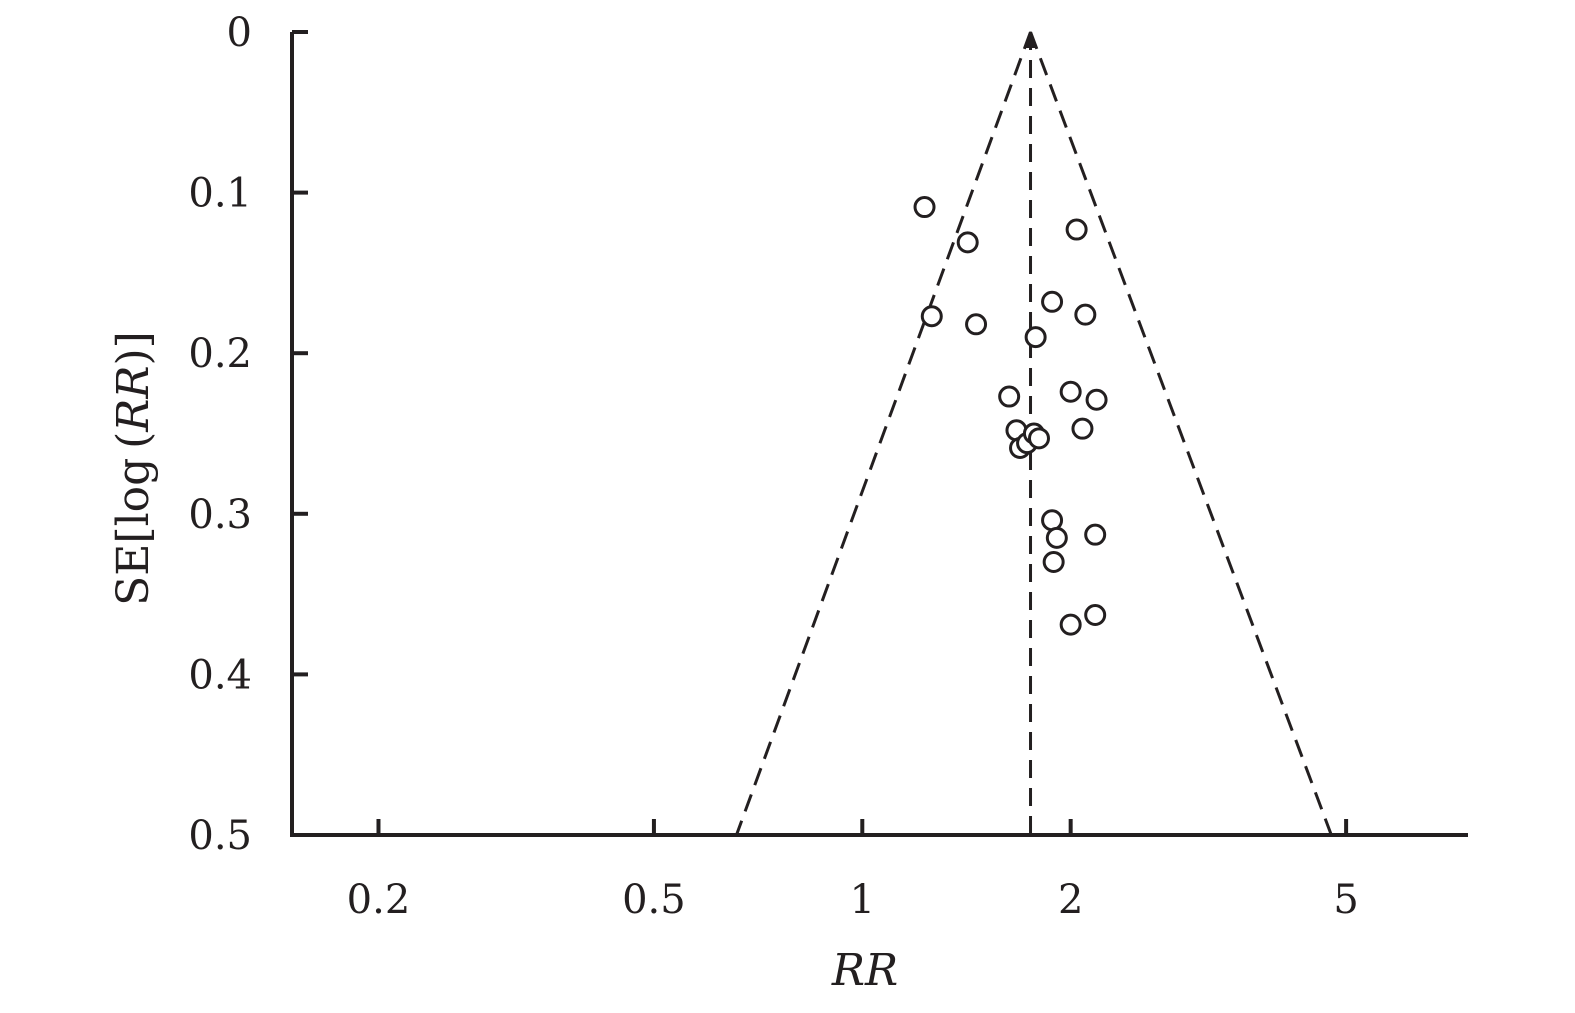 The height and width of the screenshot is (1013, 1575). I want to click on y-axis-ticks: 0 0.1 0.2 0.3 0.4 0.5, so click(248, 434).